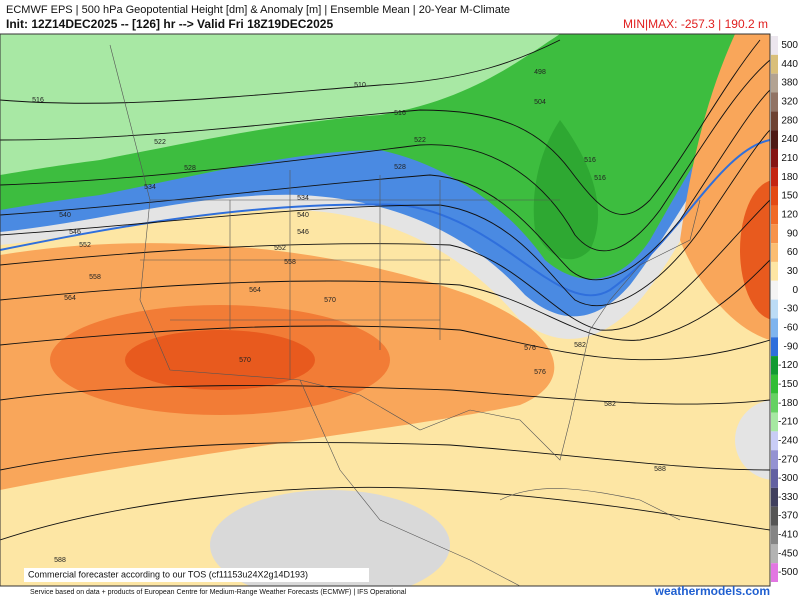 The image size is (800, 600). Describe the element at coordinates (788, 497) in the screenshot. I see `colorbar-label: -330` at that location.